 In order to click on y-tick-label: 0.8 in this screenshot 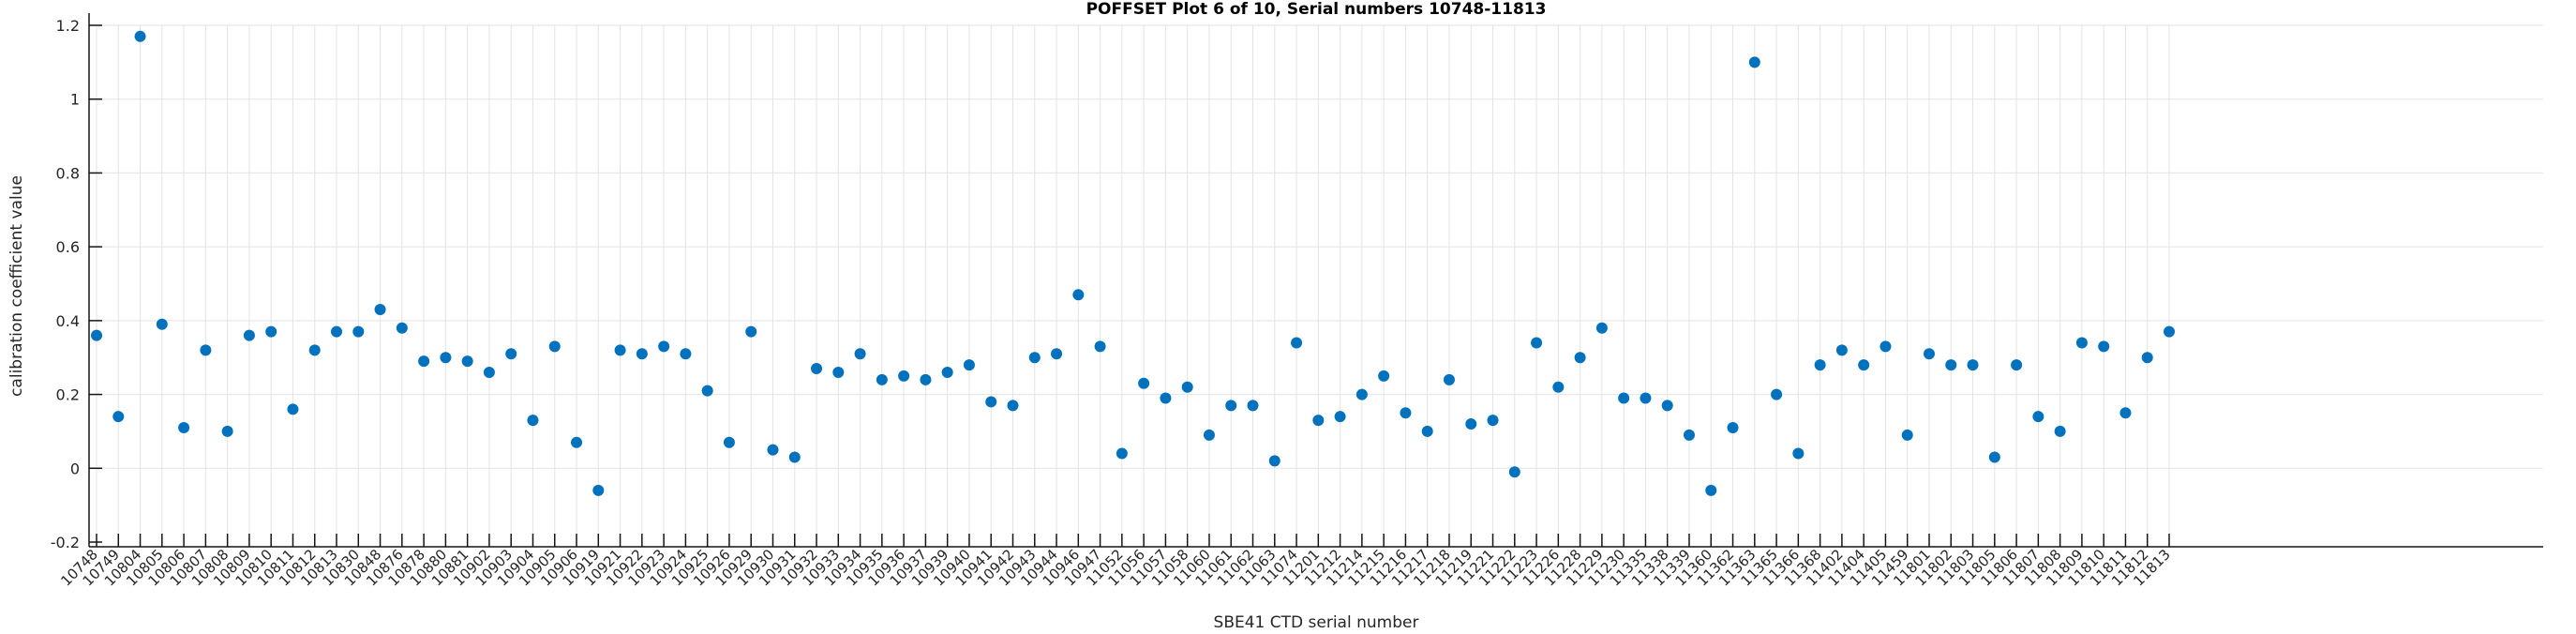, I will do `click(68, 173)`.